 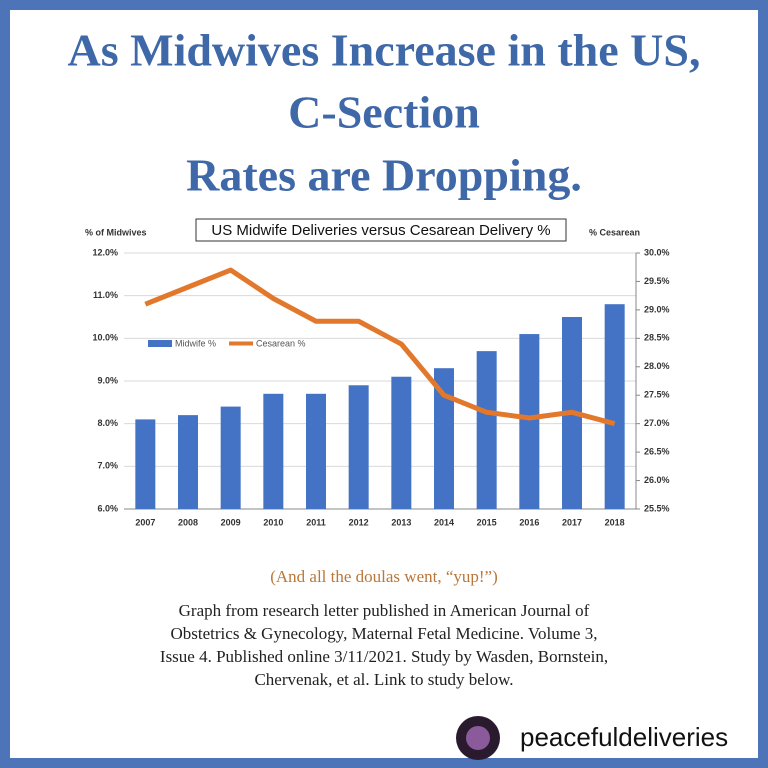 I want to click on y2-tick-label: 26.0%, so click(x=657, y=480).